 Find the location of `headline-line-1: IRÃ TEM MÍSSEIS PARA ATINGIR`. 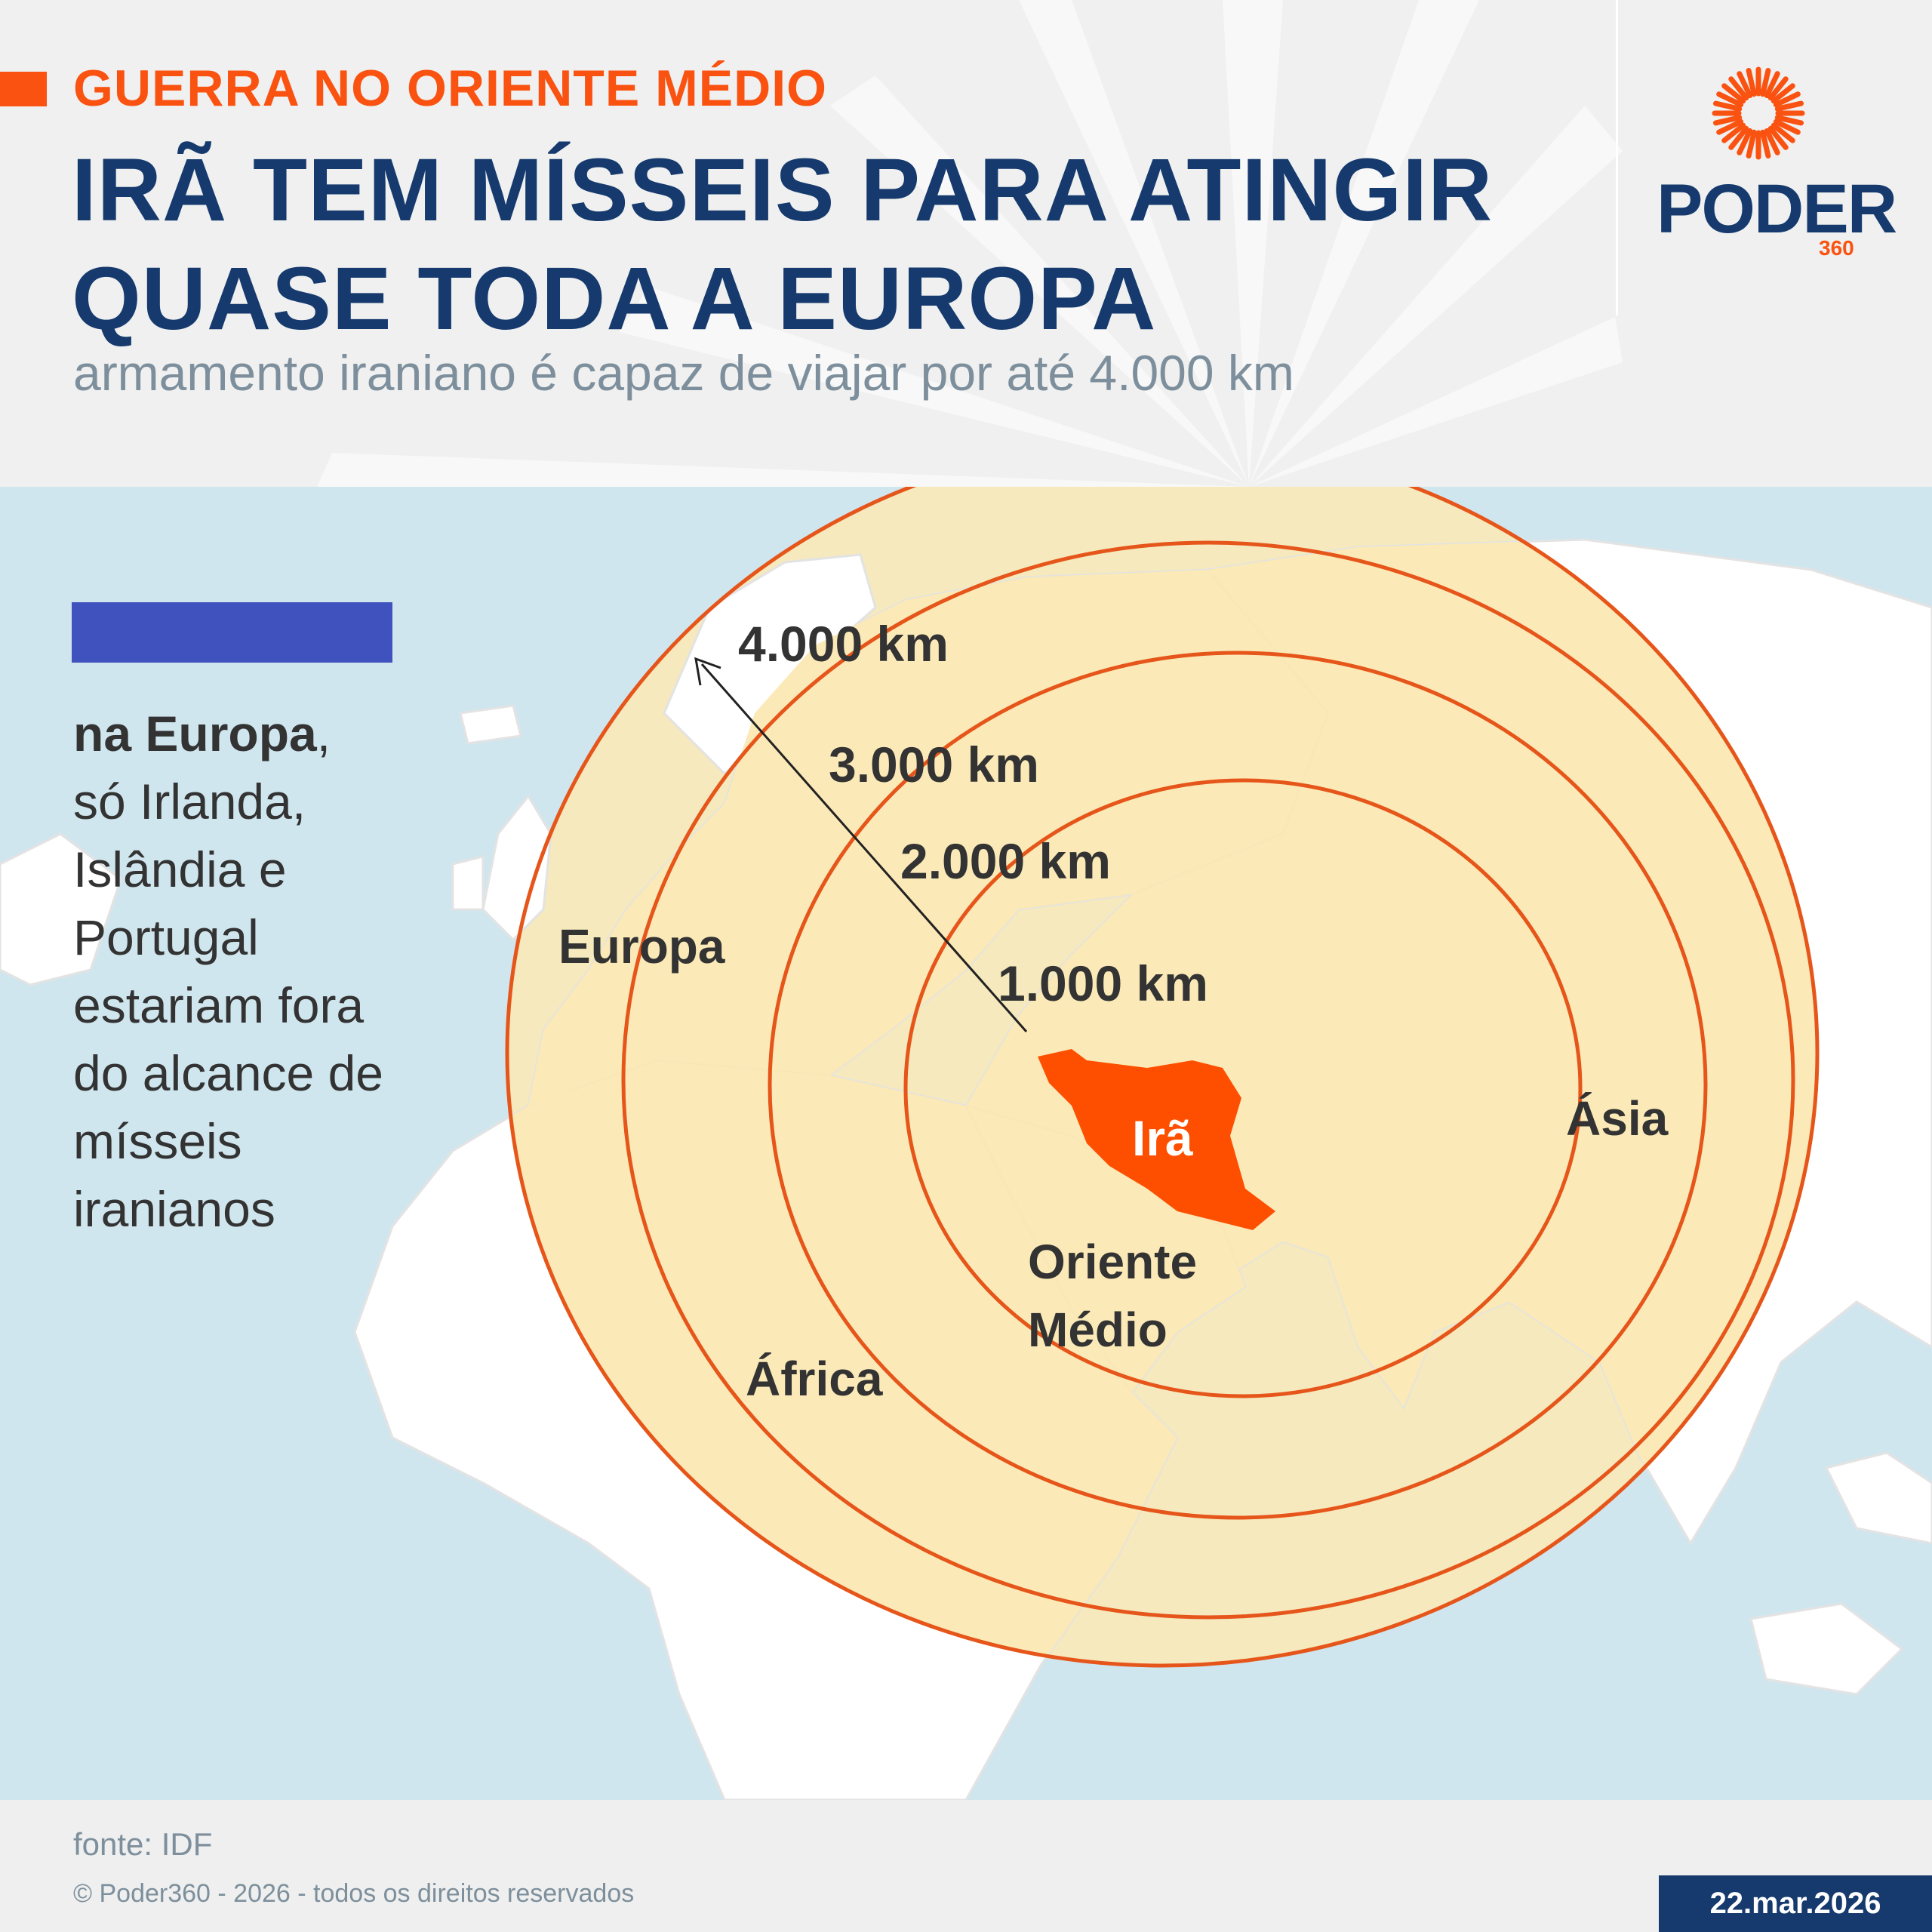

headline-line-1: IRÃ TEM MÍSSEIS PARA ATINGIR is located at coordinates (783, 190).